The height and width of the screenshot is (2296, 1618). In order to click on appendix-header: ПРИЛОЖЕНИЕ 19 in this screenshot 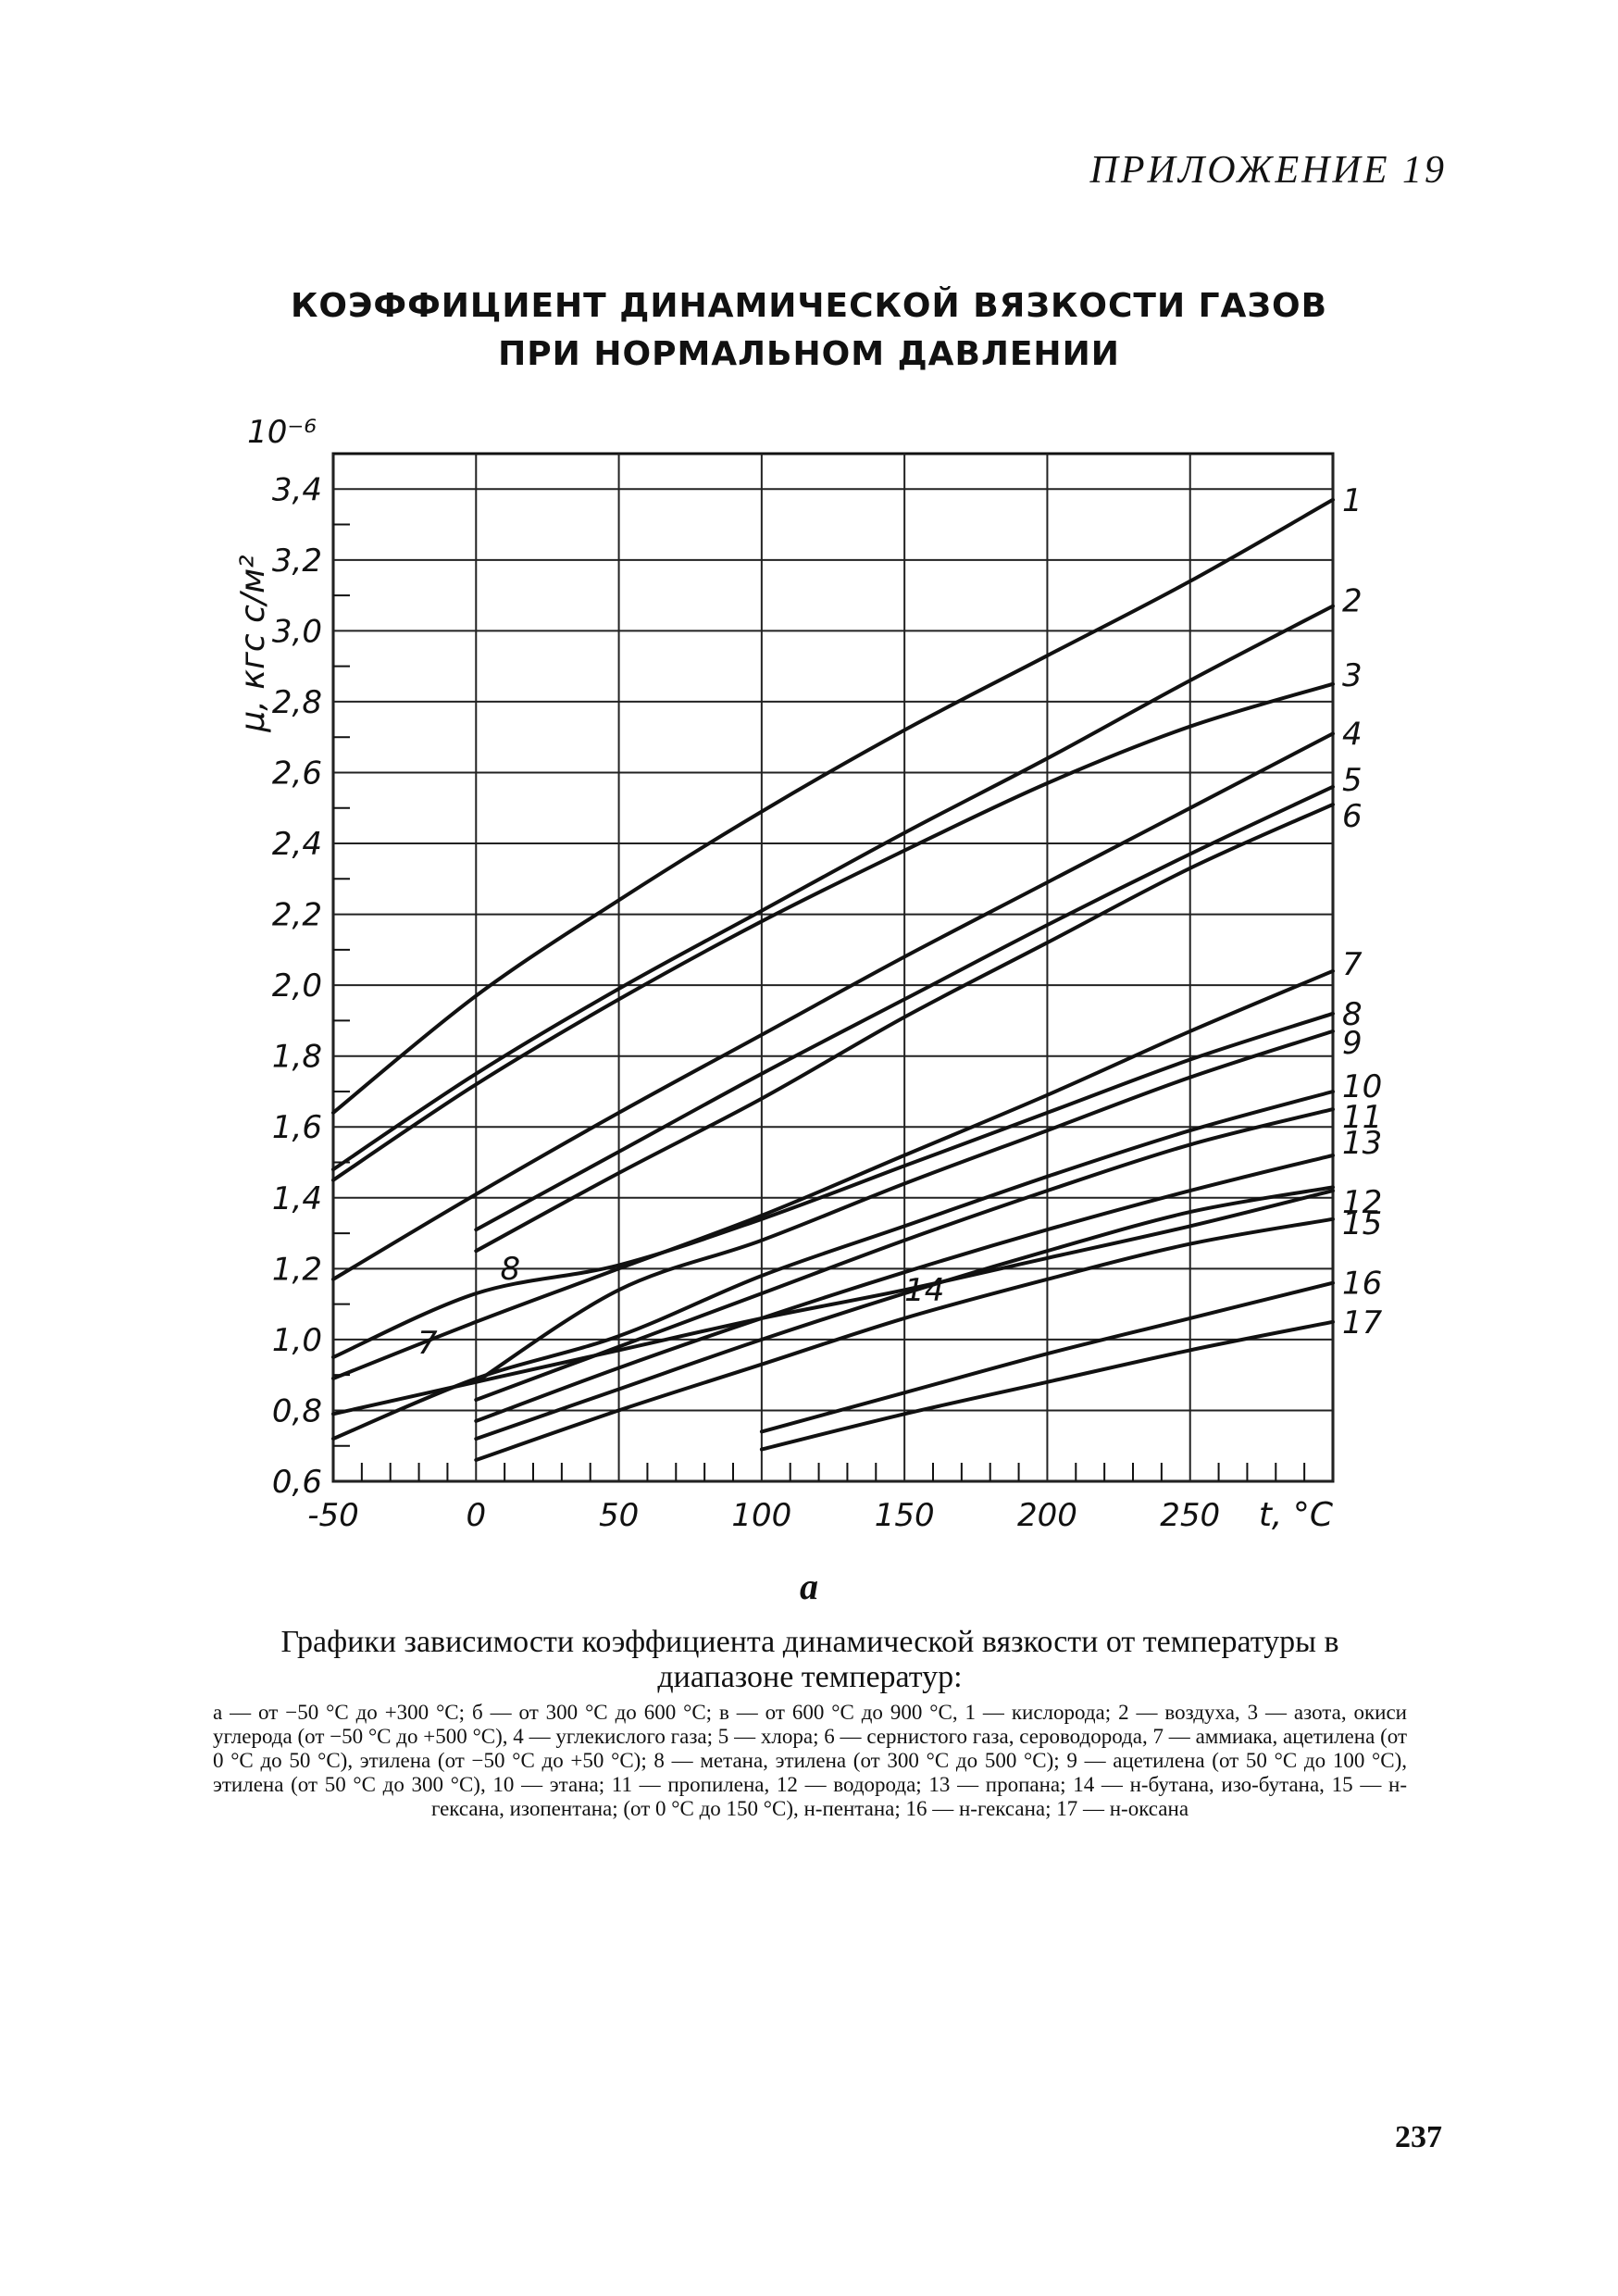, I will do `click(1268, 170)`.